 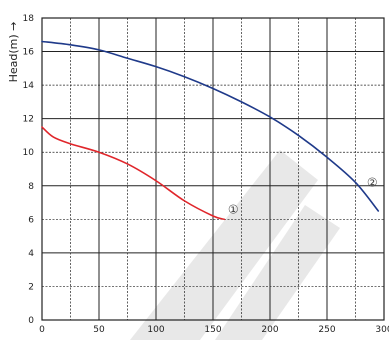 I want to click on x-tick-label: 200, so click(x=269, y=330).